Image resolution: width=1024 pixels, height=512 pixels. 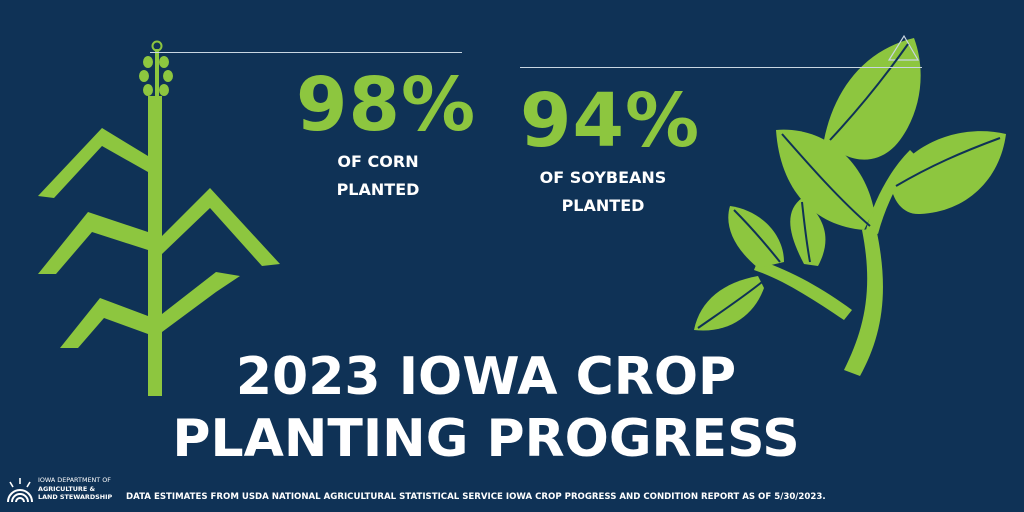 What do you see at coordinates (378, 189) in the screenshot?
I see `corn-label-line2: PLANTED` at bounding box center [378, 189].